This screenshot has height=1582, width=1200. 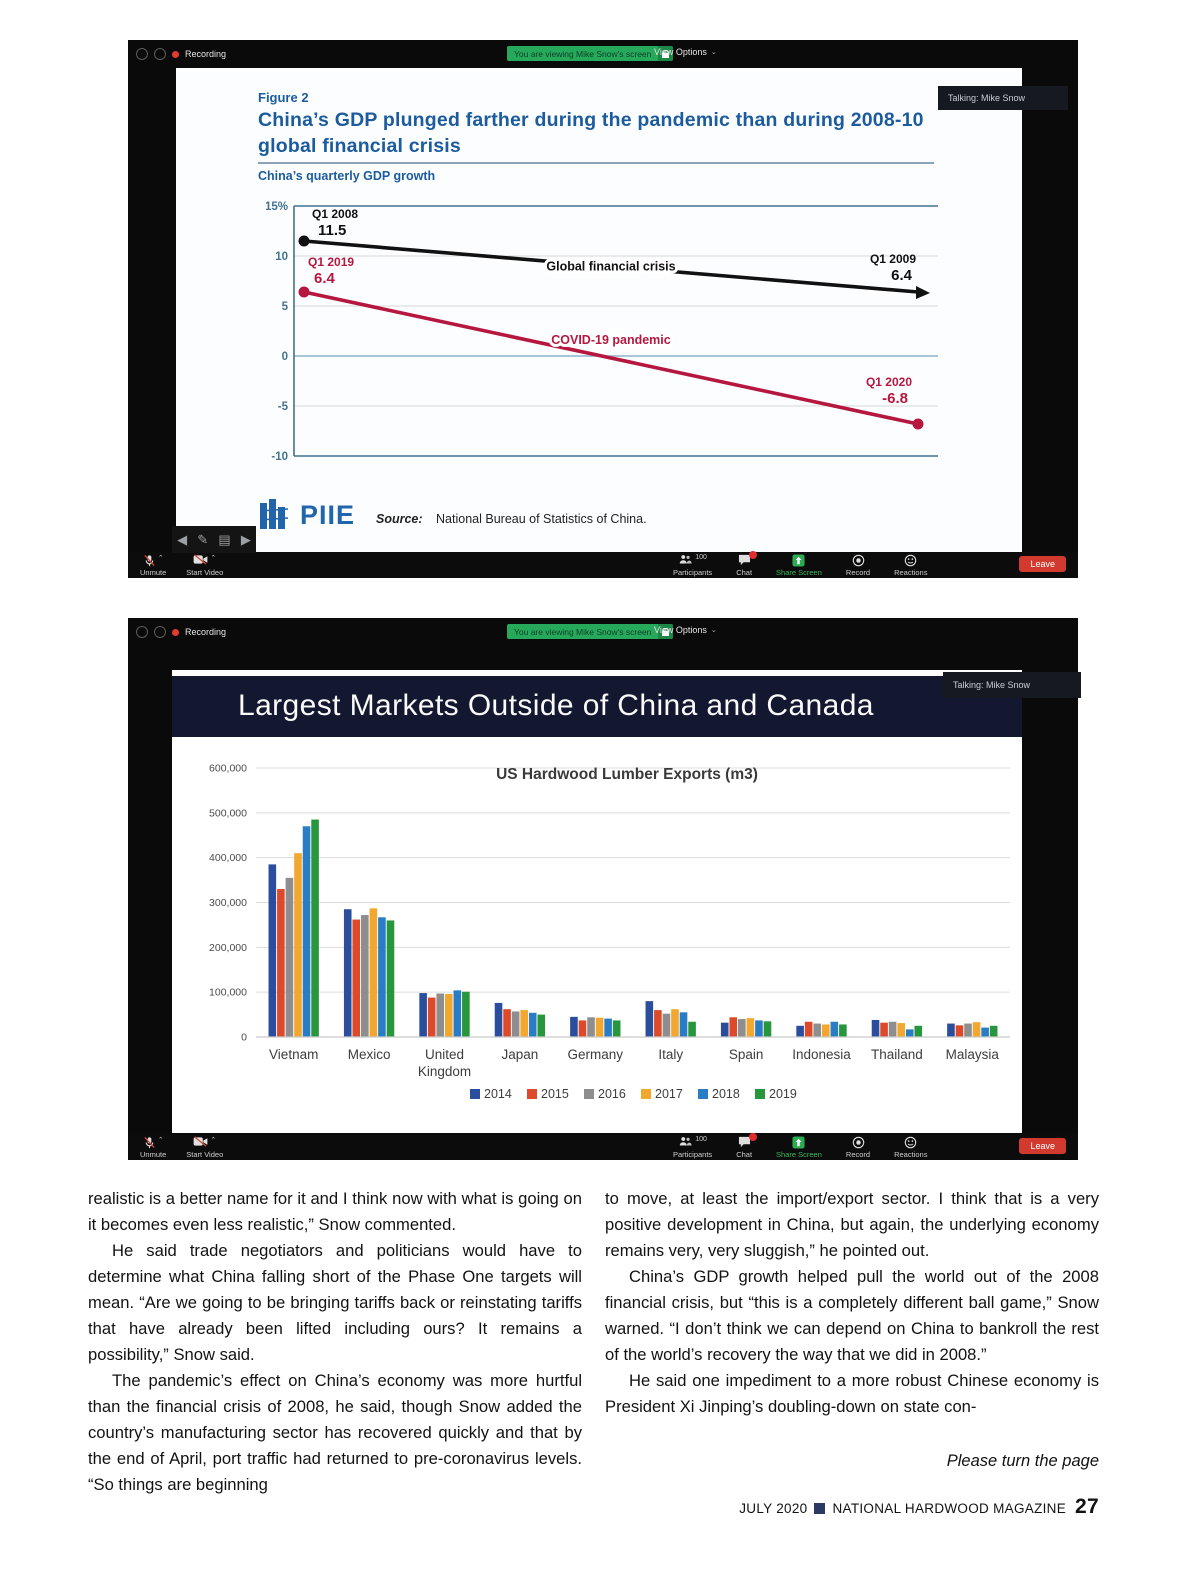 I want to click on svg-text: Vietnam, so click(x=293, y=1054).